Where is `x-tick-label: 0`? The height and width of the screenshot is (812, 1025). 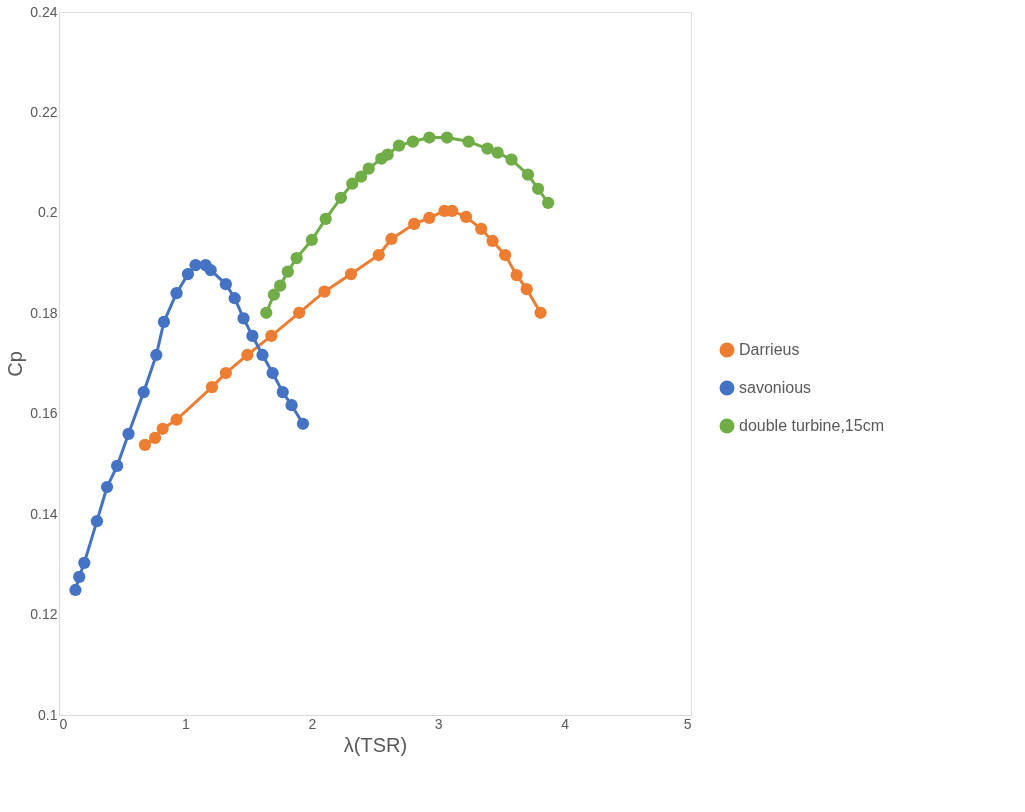 x-tick-label: 0 is located at coordinates (63, 723).